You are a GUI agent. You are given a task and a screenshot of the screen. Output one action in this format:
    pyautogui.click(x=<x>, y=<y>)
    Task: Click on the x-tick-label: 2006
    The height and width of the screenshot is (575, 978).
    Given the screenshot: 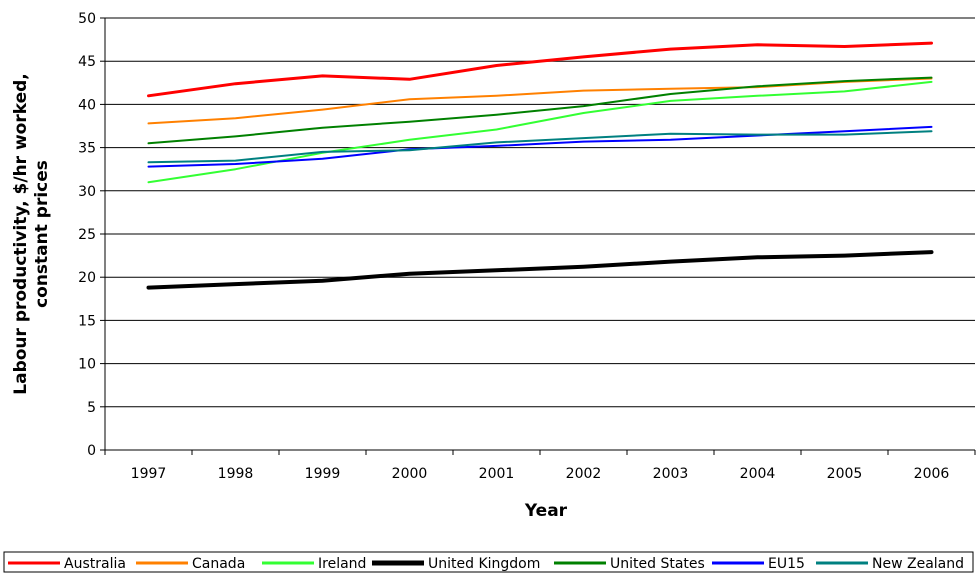 What is the action you would take?
    pyautogui.click(x=932, y=474)
    